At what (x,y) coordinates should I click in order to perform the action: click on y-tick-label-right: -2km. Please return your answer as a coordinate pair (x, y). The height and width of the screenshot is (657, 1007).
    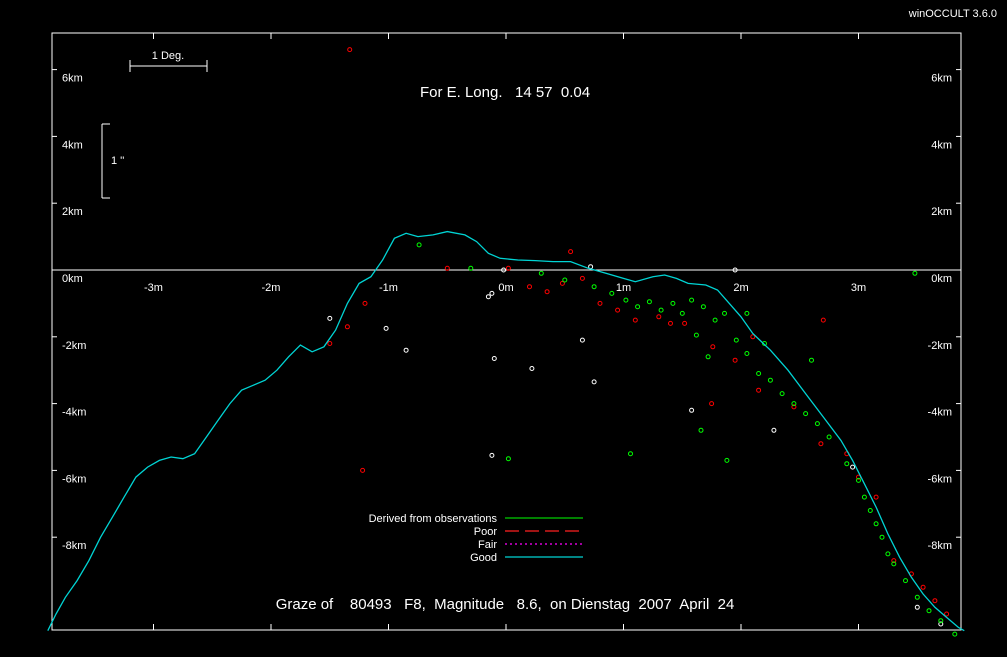
    Looking at the image, I should click on (940, 346).